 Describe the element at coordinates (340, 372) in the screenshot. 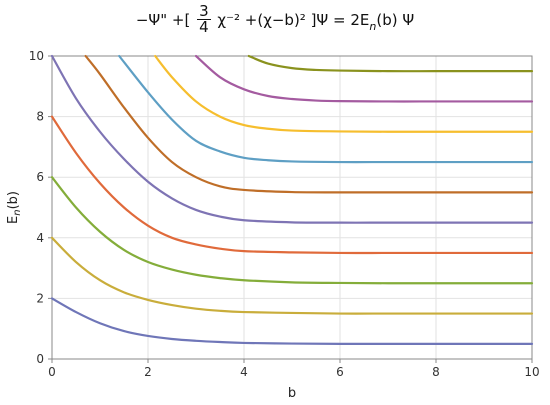

I see `x-tick-label: 6` at that location.